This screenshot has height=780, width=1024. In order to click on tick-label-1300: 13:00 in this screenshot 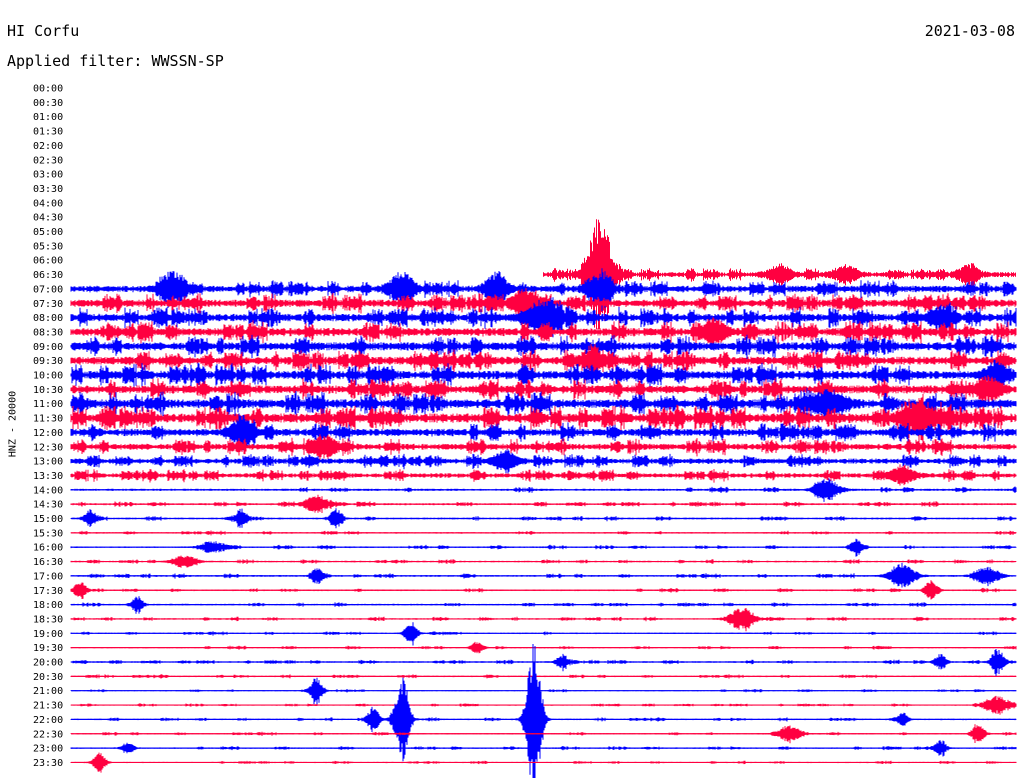, I will do `click(48, 462)`.